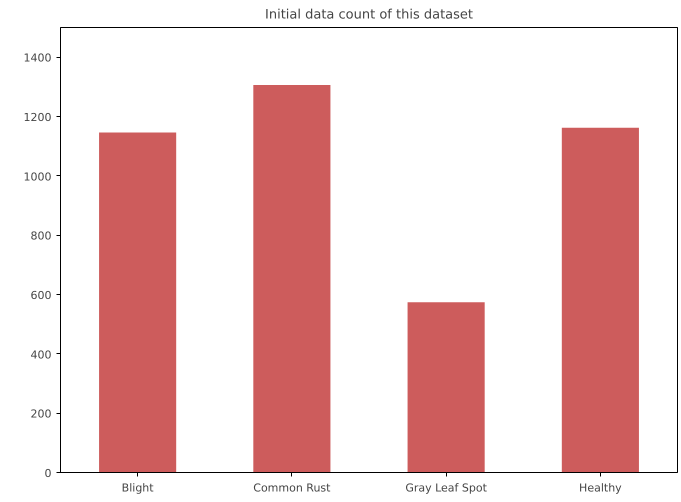 The width and height of the screenshot is (681, 502). Describe the element at coordinates (369, 15) in the screenshot. I see `chart-title: Initial data count of this dataset` at that location.